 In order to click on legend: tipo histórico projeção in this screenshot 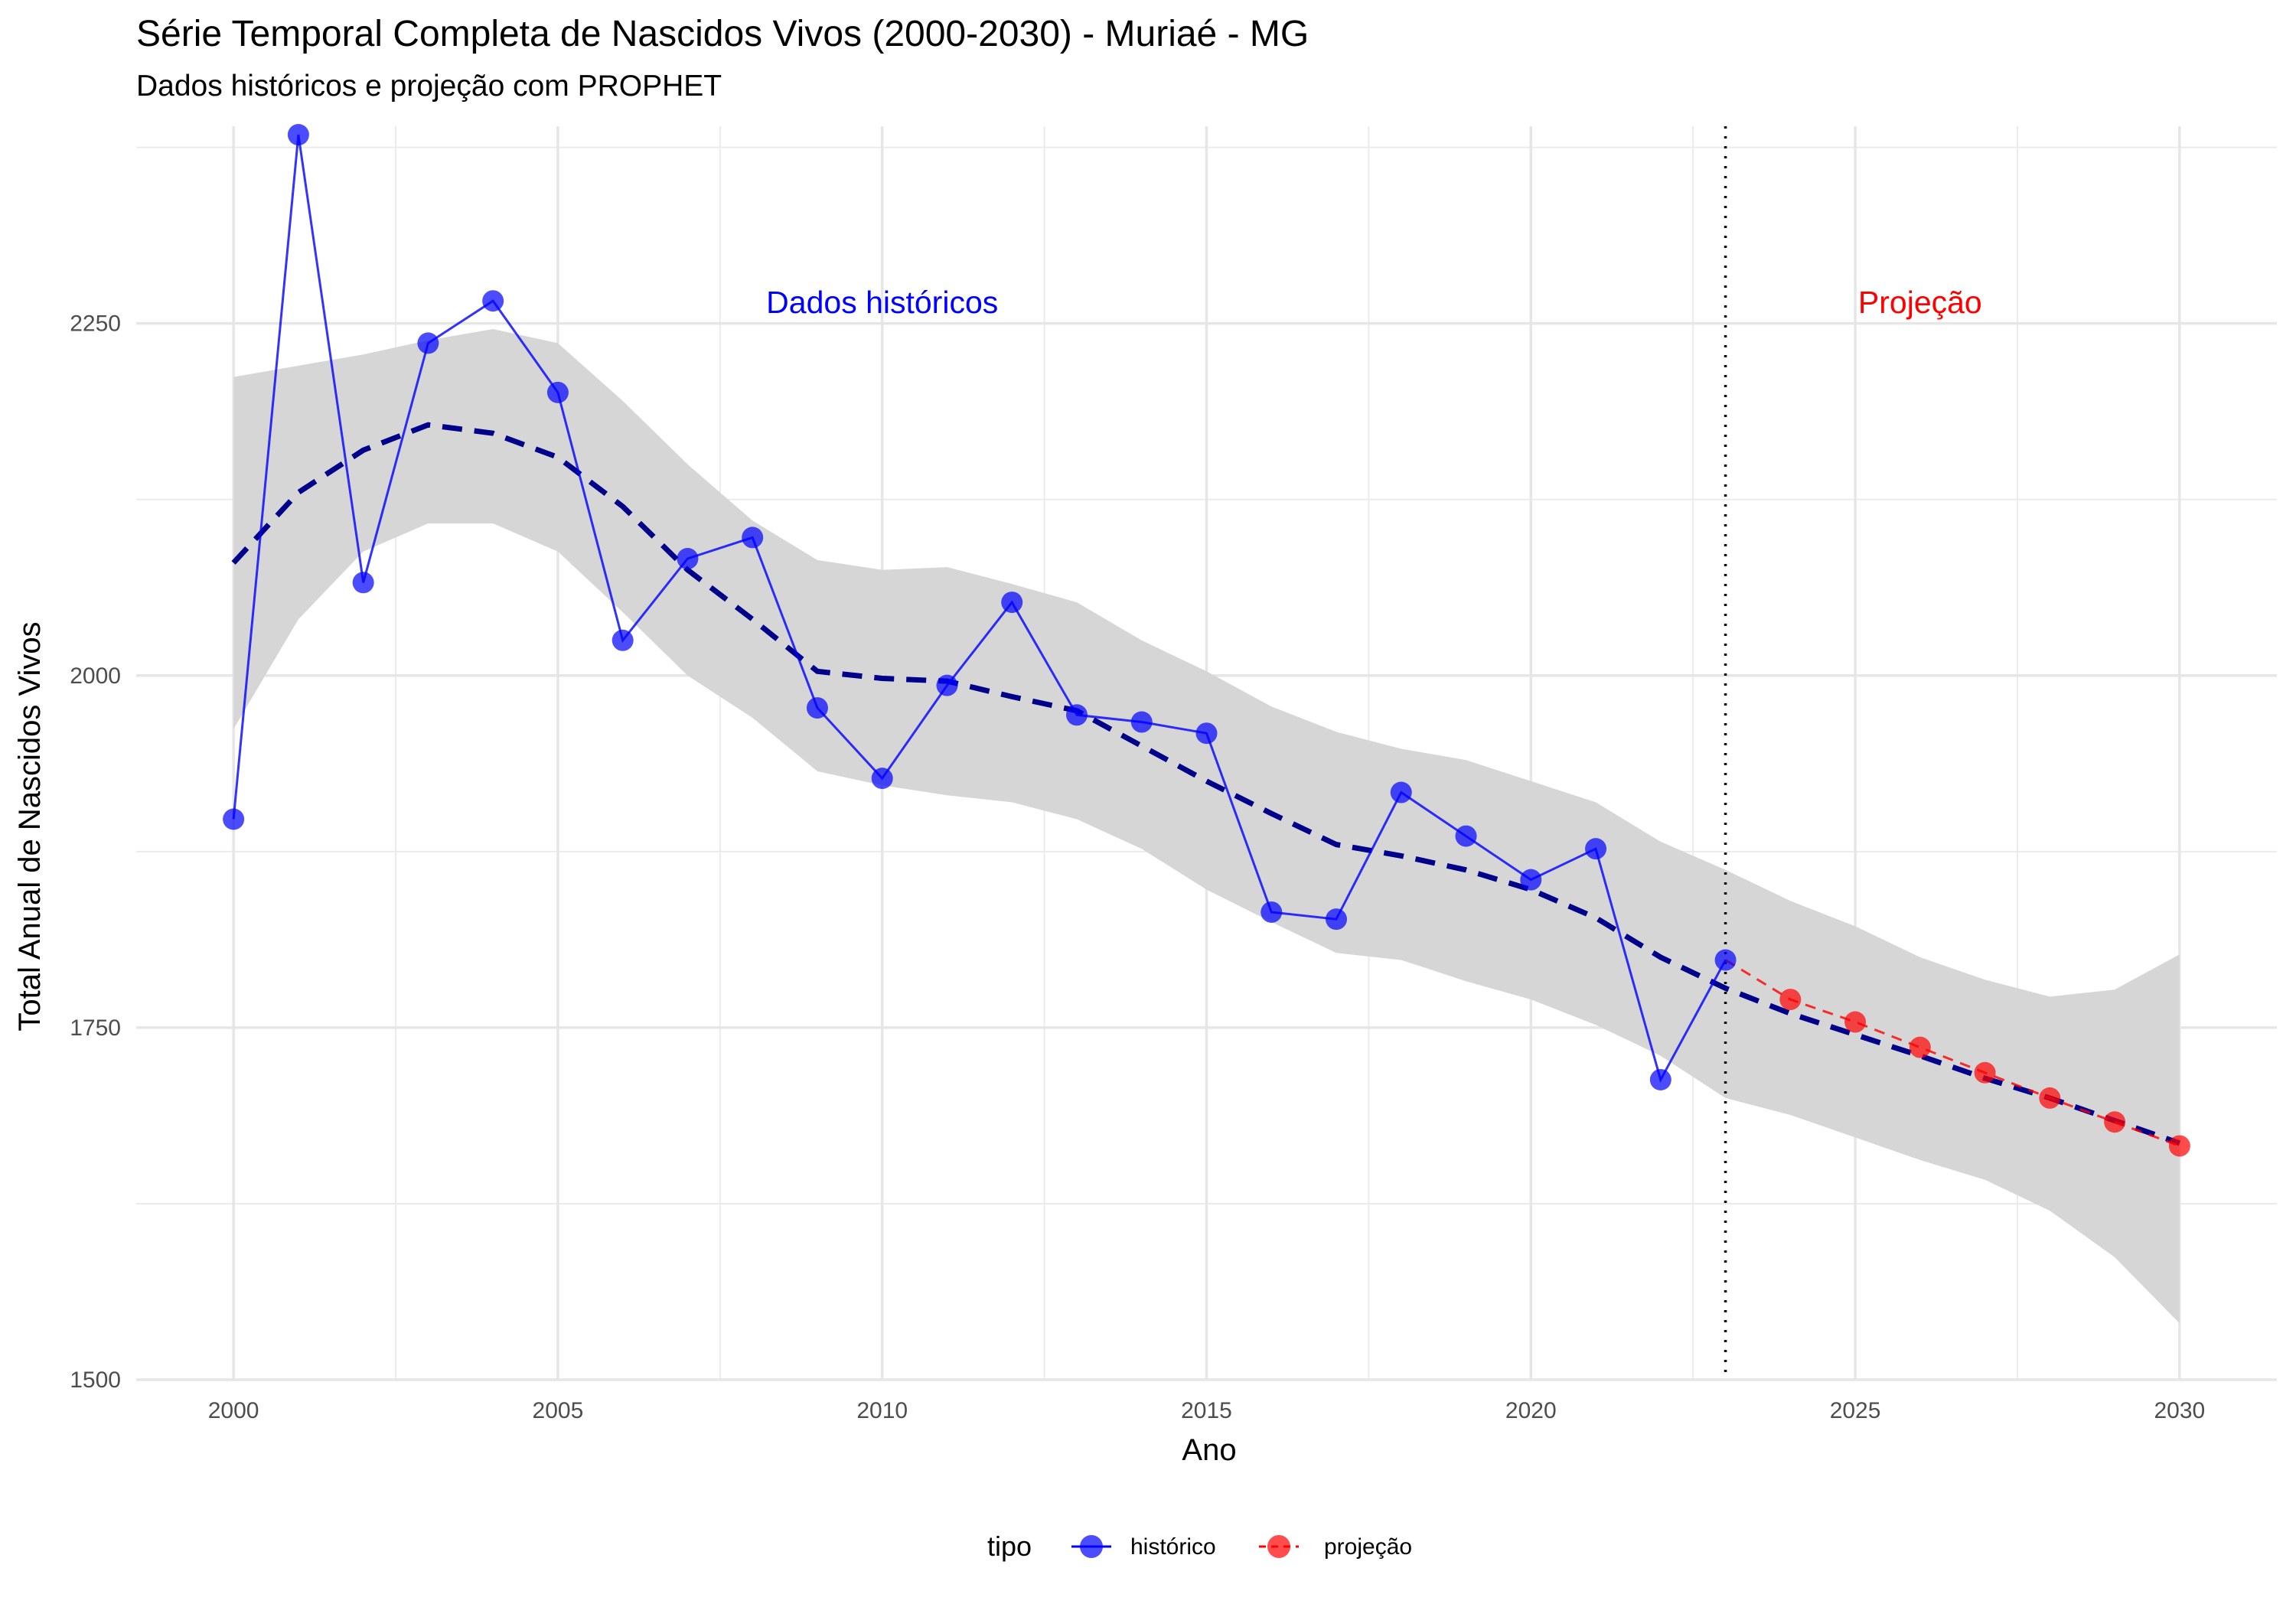, I will do `click(1199, 1546)`.